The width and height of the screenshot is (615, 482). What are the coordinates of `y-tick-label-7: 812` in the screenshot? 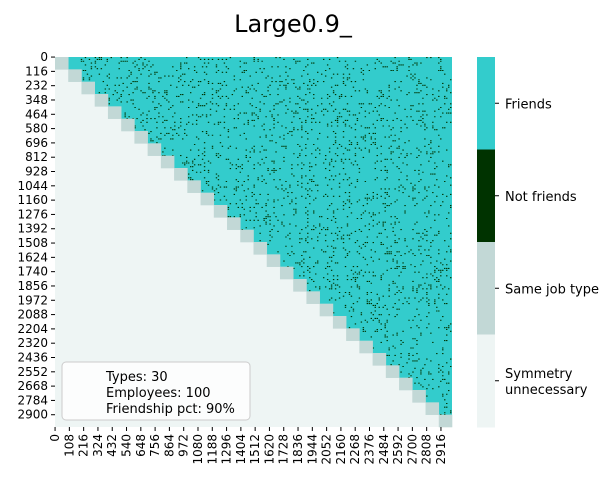 It's located at (36, 157).